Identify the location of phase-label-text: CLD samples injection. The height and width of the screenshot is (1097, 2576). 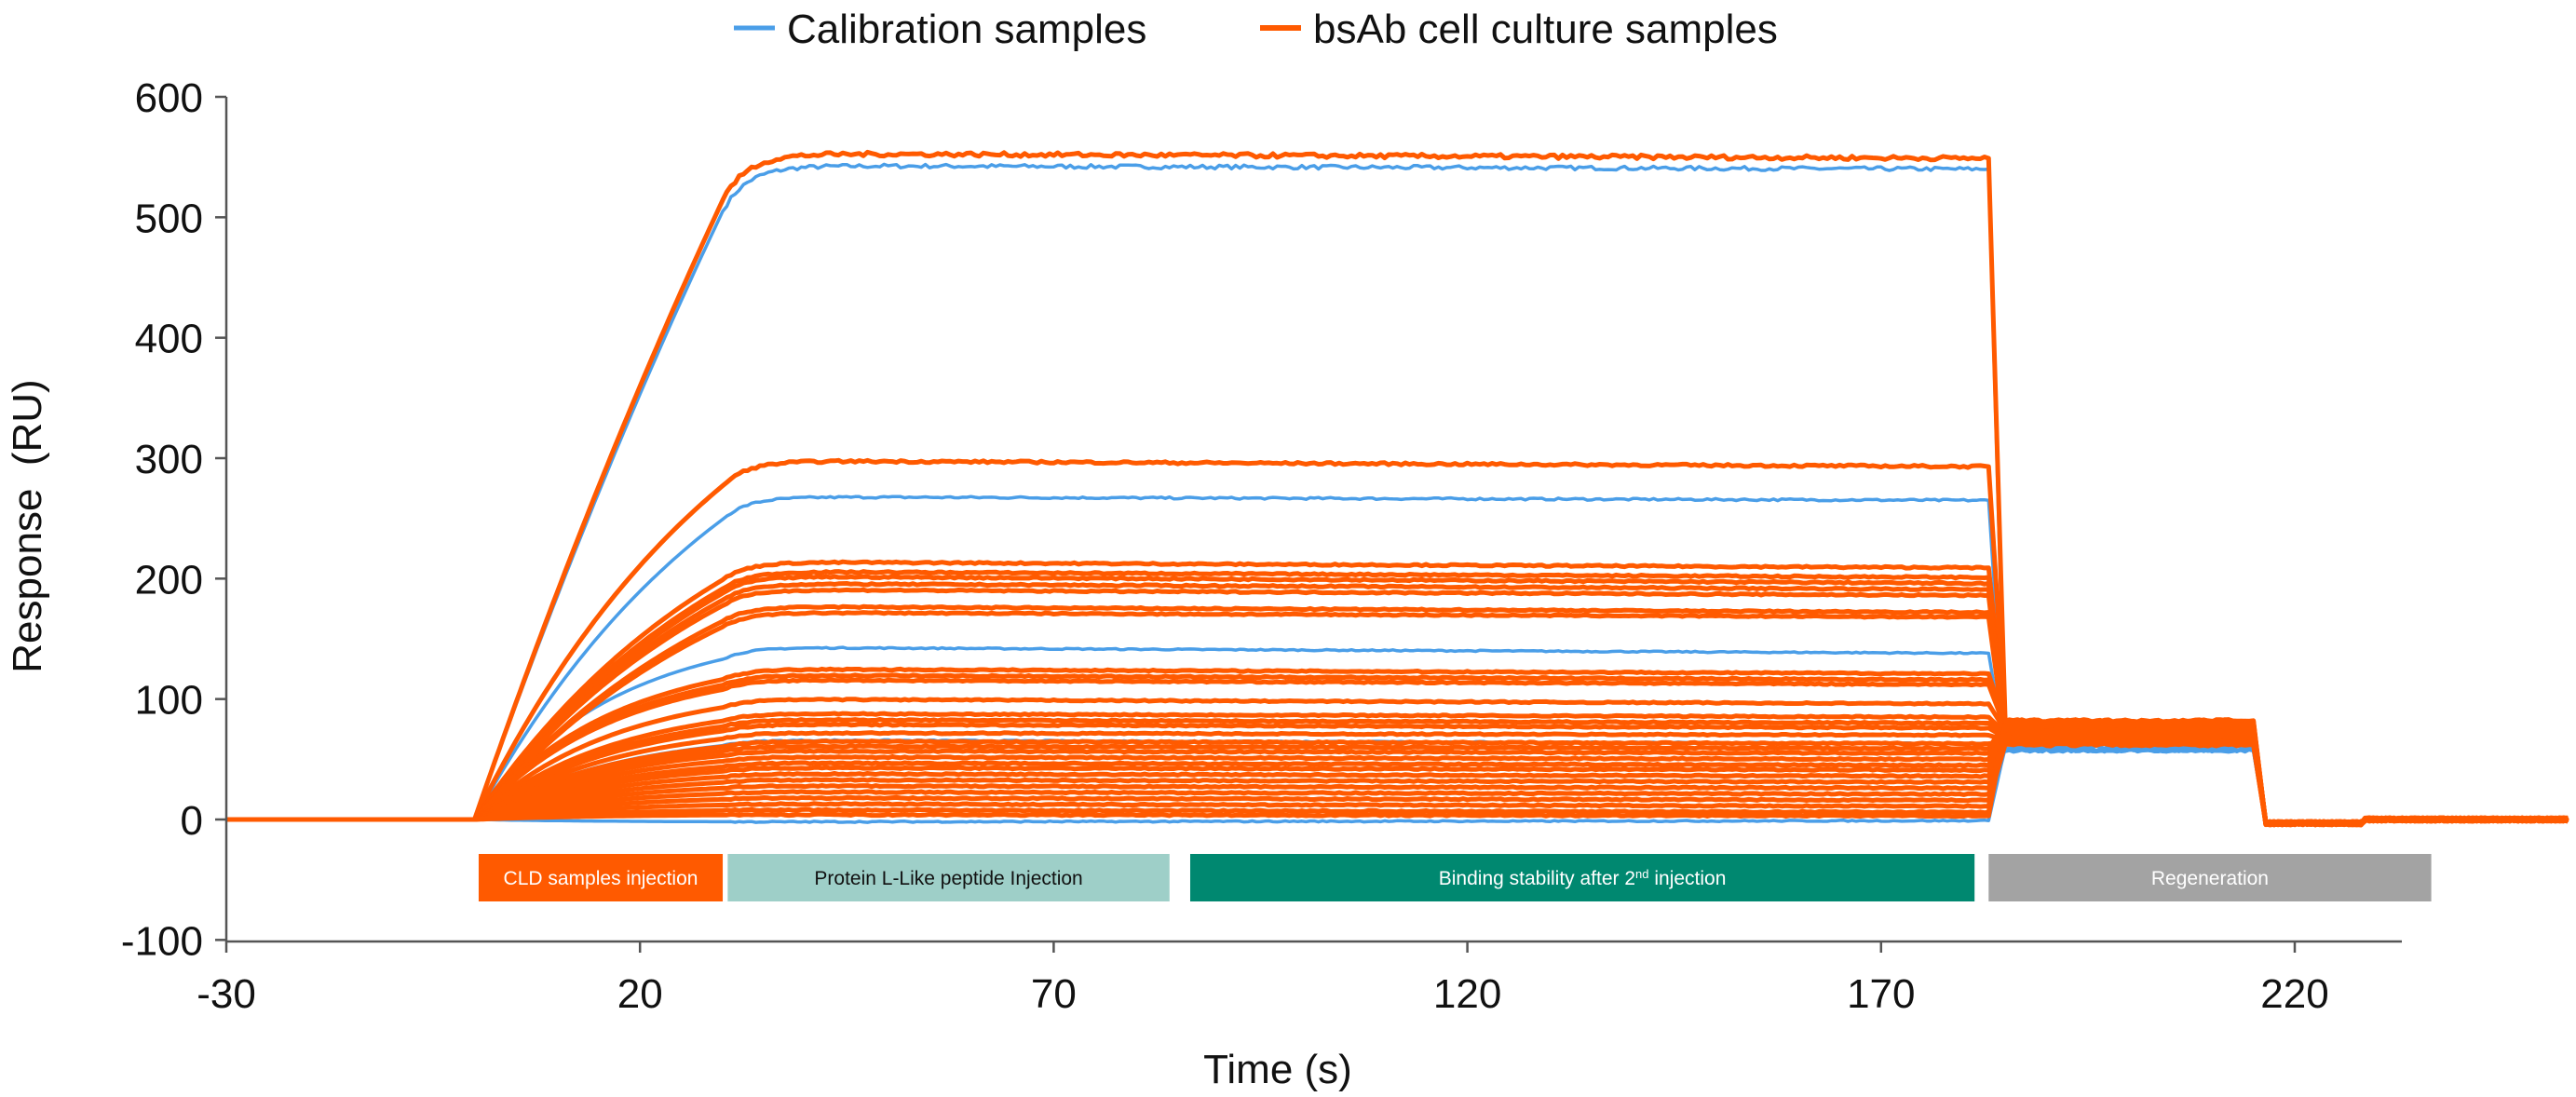
(601, 878).